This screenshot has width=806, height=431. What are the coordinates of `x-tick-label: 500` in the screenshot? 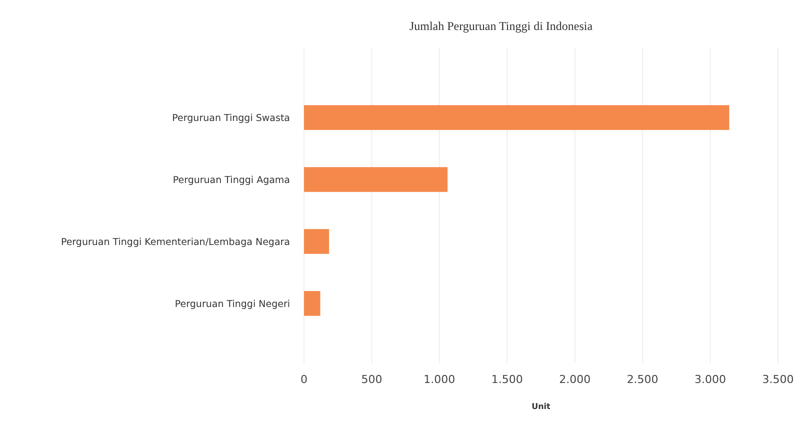 It's located at (371, 379).